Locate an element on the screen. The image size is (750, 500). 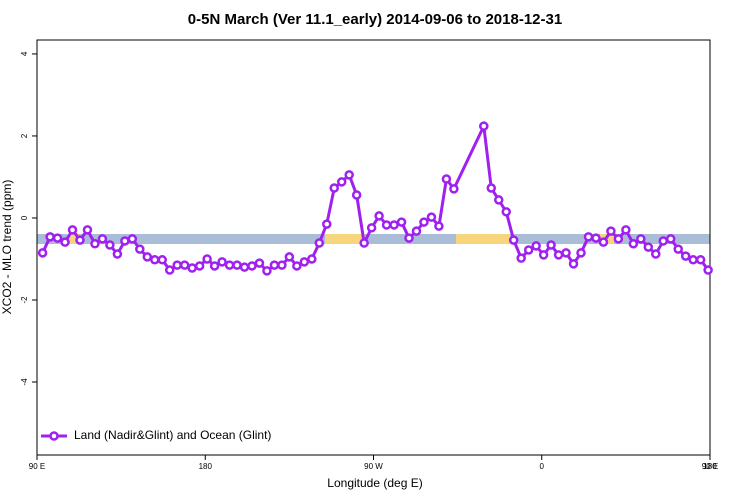
y-tick-label: 2 is located at coordinates (24, 135).